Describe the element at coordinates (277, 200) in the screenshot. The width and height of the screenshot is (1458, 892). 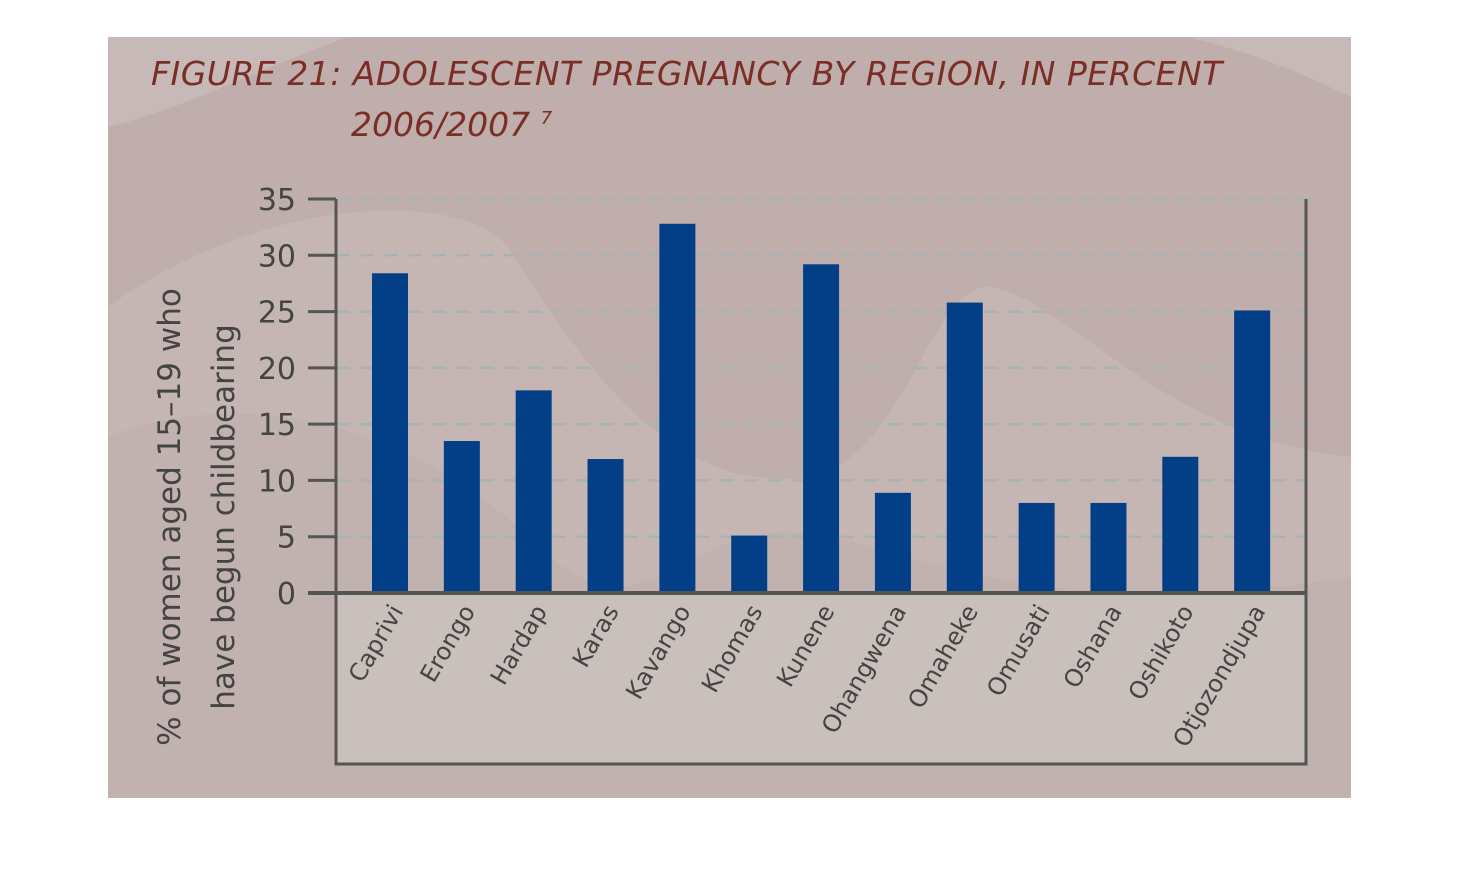
I see `y-tick-label: 35` at that location.